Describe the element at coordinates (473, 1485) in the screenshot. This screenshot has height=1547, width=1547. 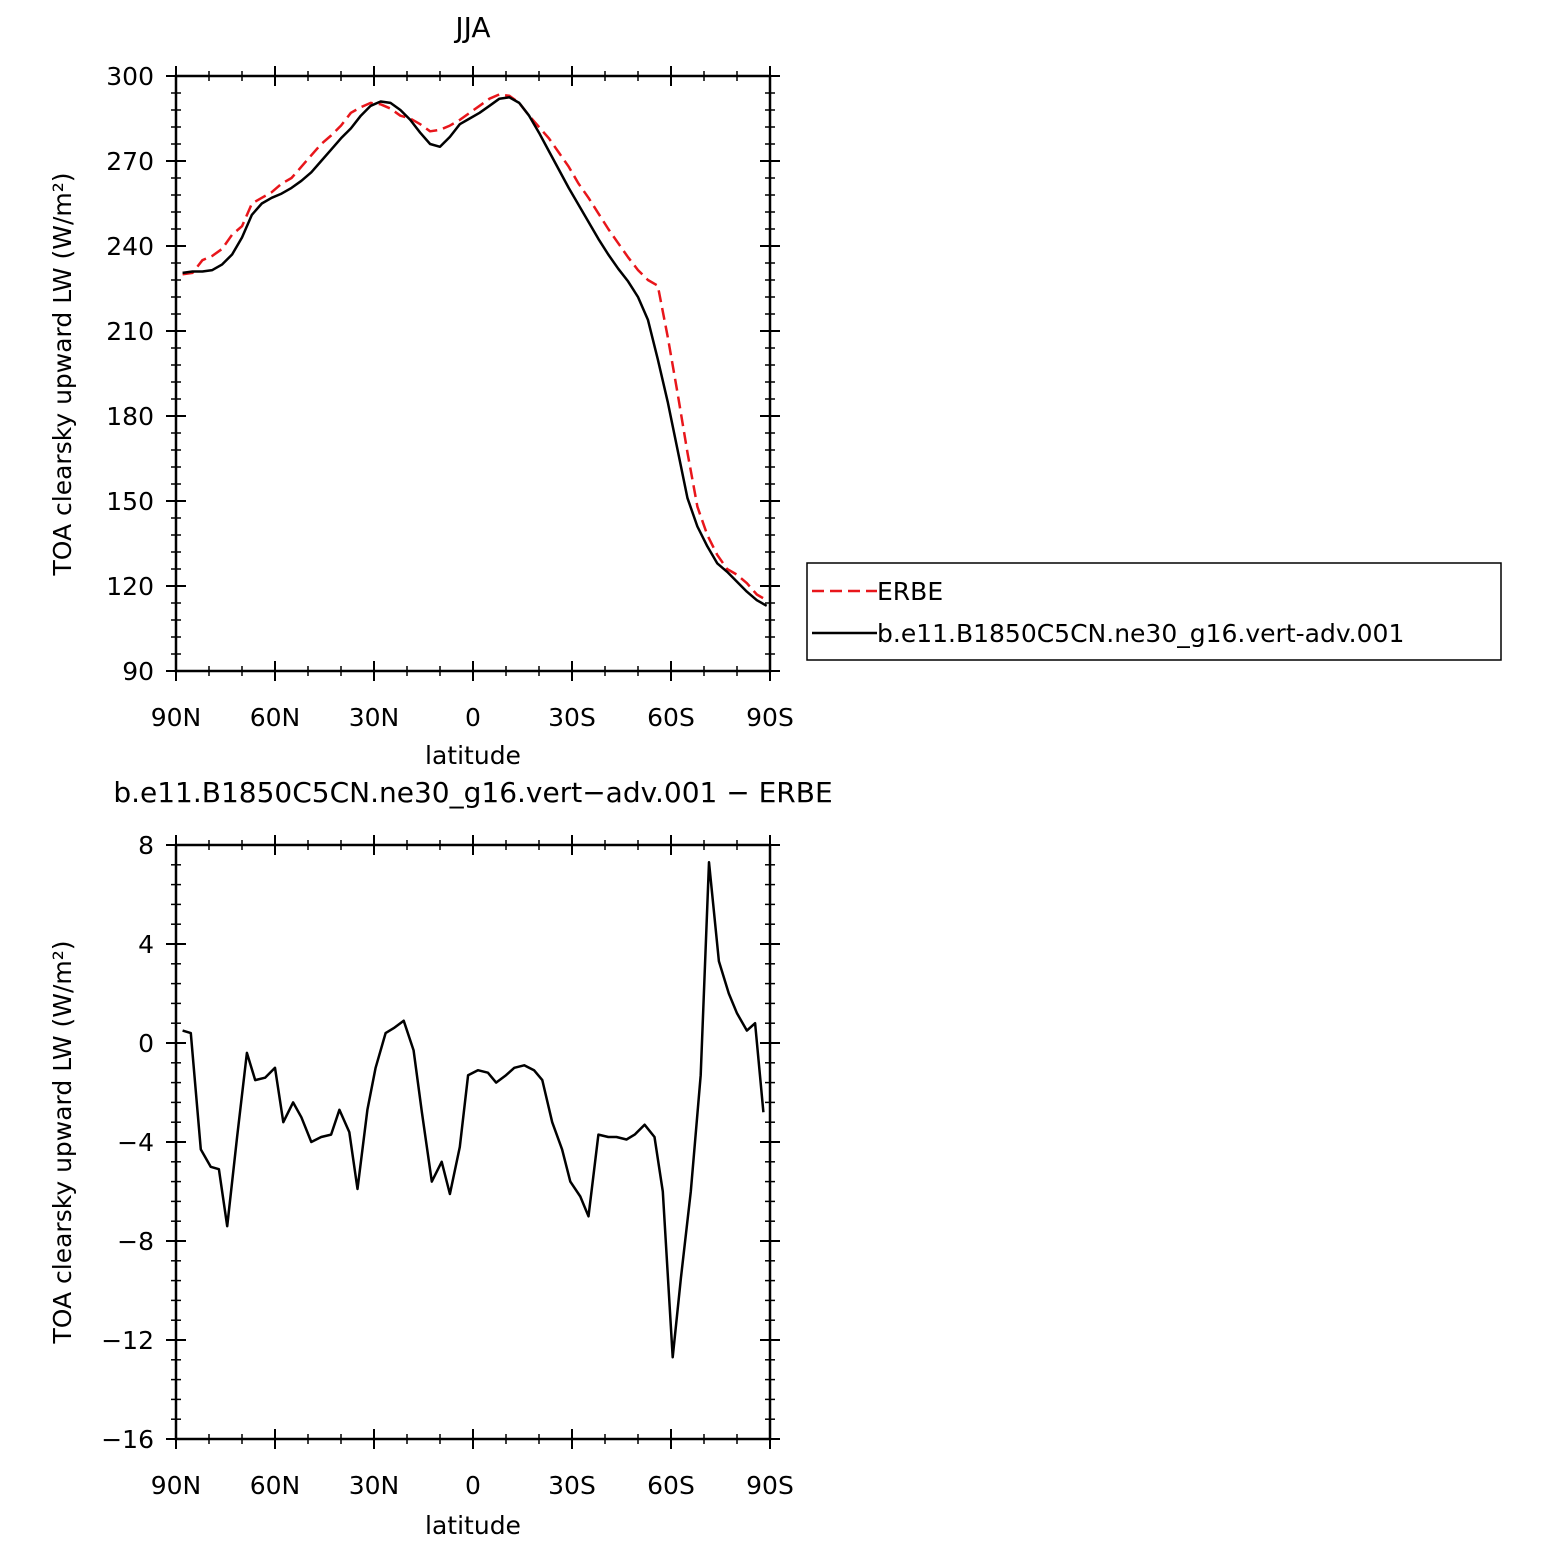
I see `lower-x-tick-label: 0` at that location.